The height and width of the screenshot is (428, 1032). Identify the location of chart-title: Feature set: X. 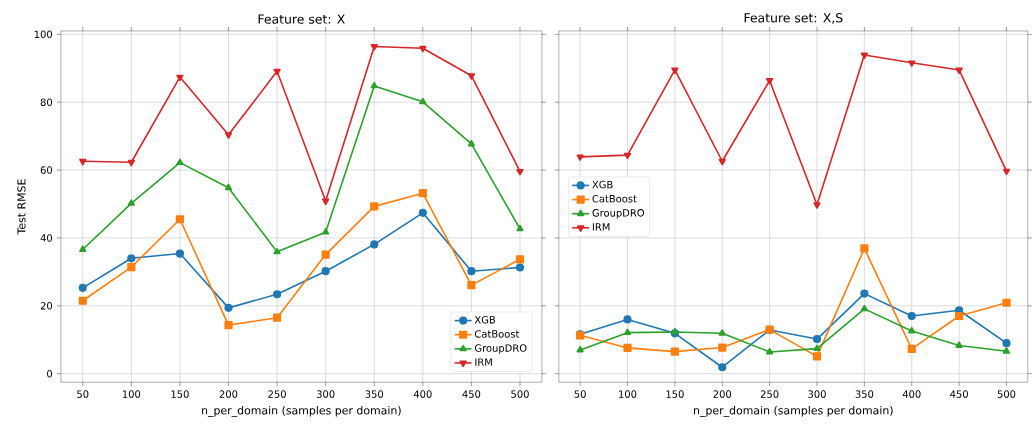
(301, 19).